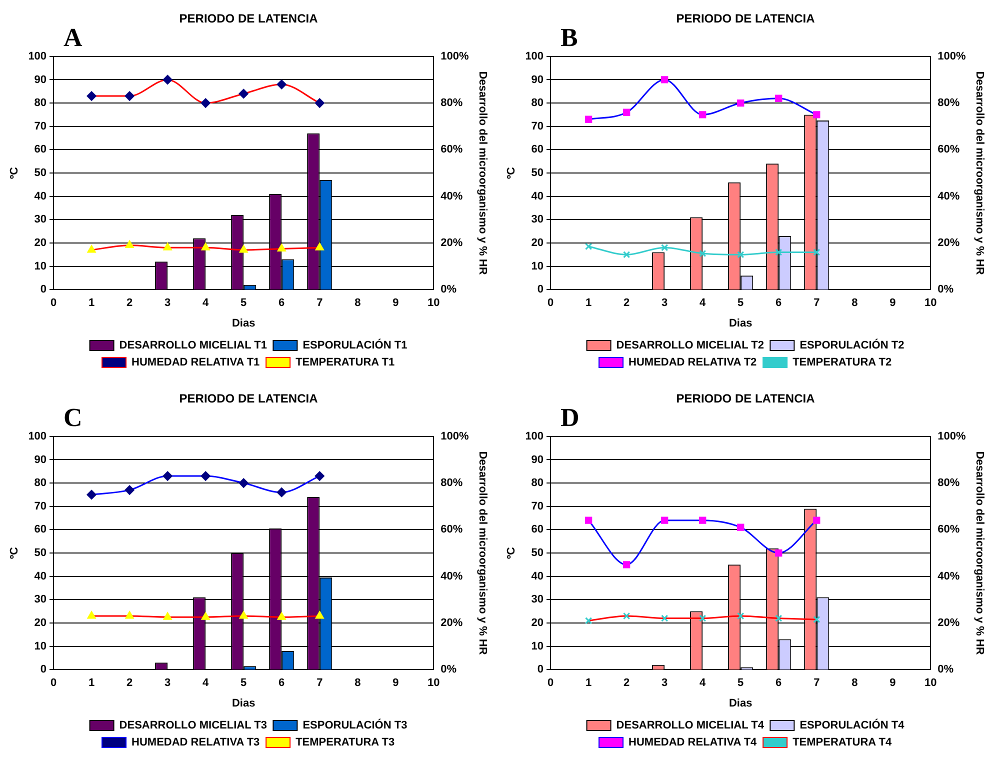 This screenshot has height=760, width=995. I want to click on legend-label: TEMPERATURA T1, so click(345, 362).